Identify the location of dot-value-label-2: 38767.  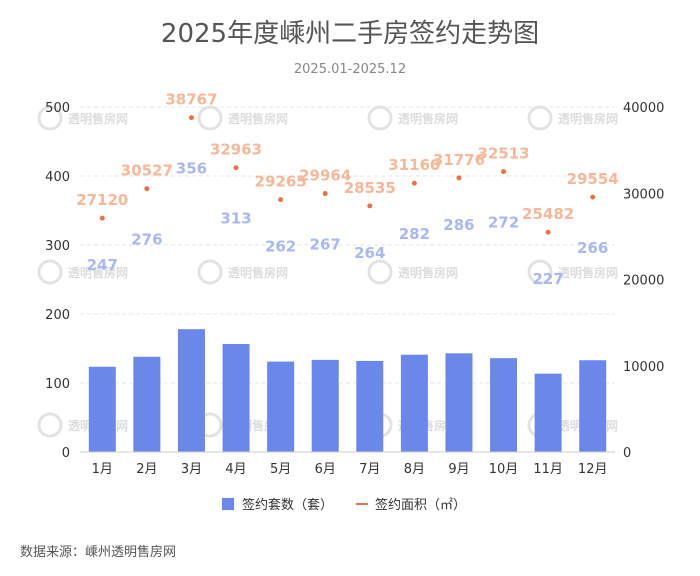
(191, 100).